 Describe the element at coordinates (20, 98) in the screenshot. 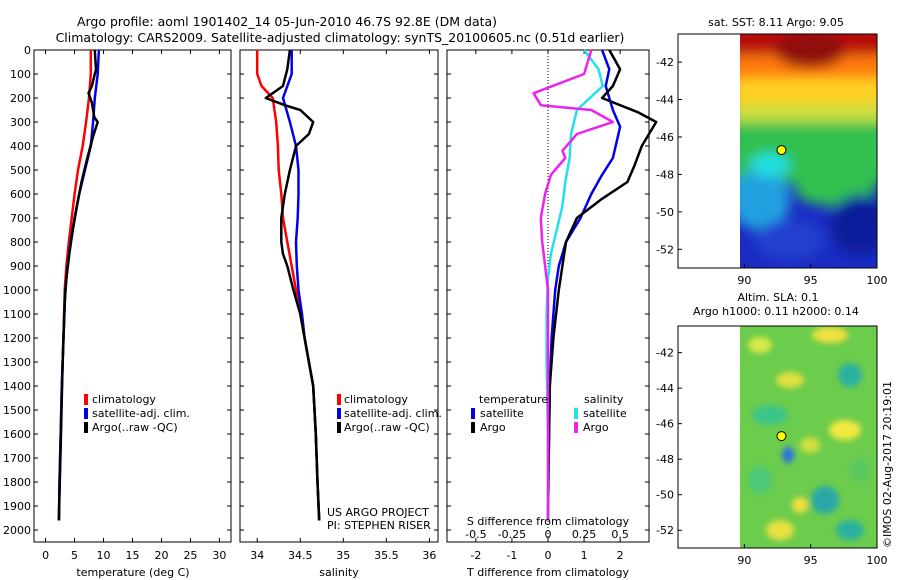

I see `y-tick-label: 200` at that location.